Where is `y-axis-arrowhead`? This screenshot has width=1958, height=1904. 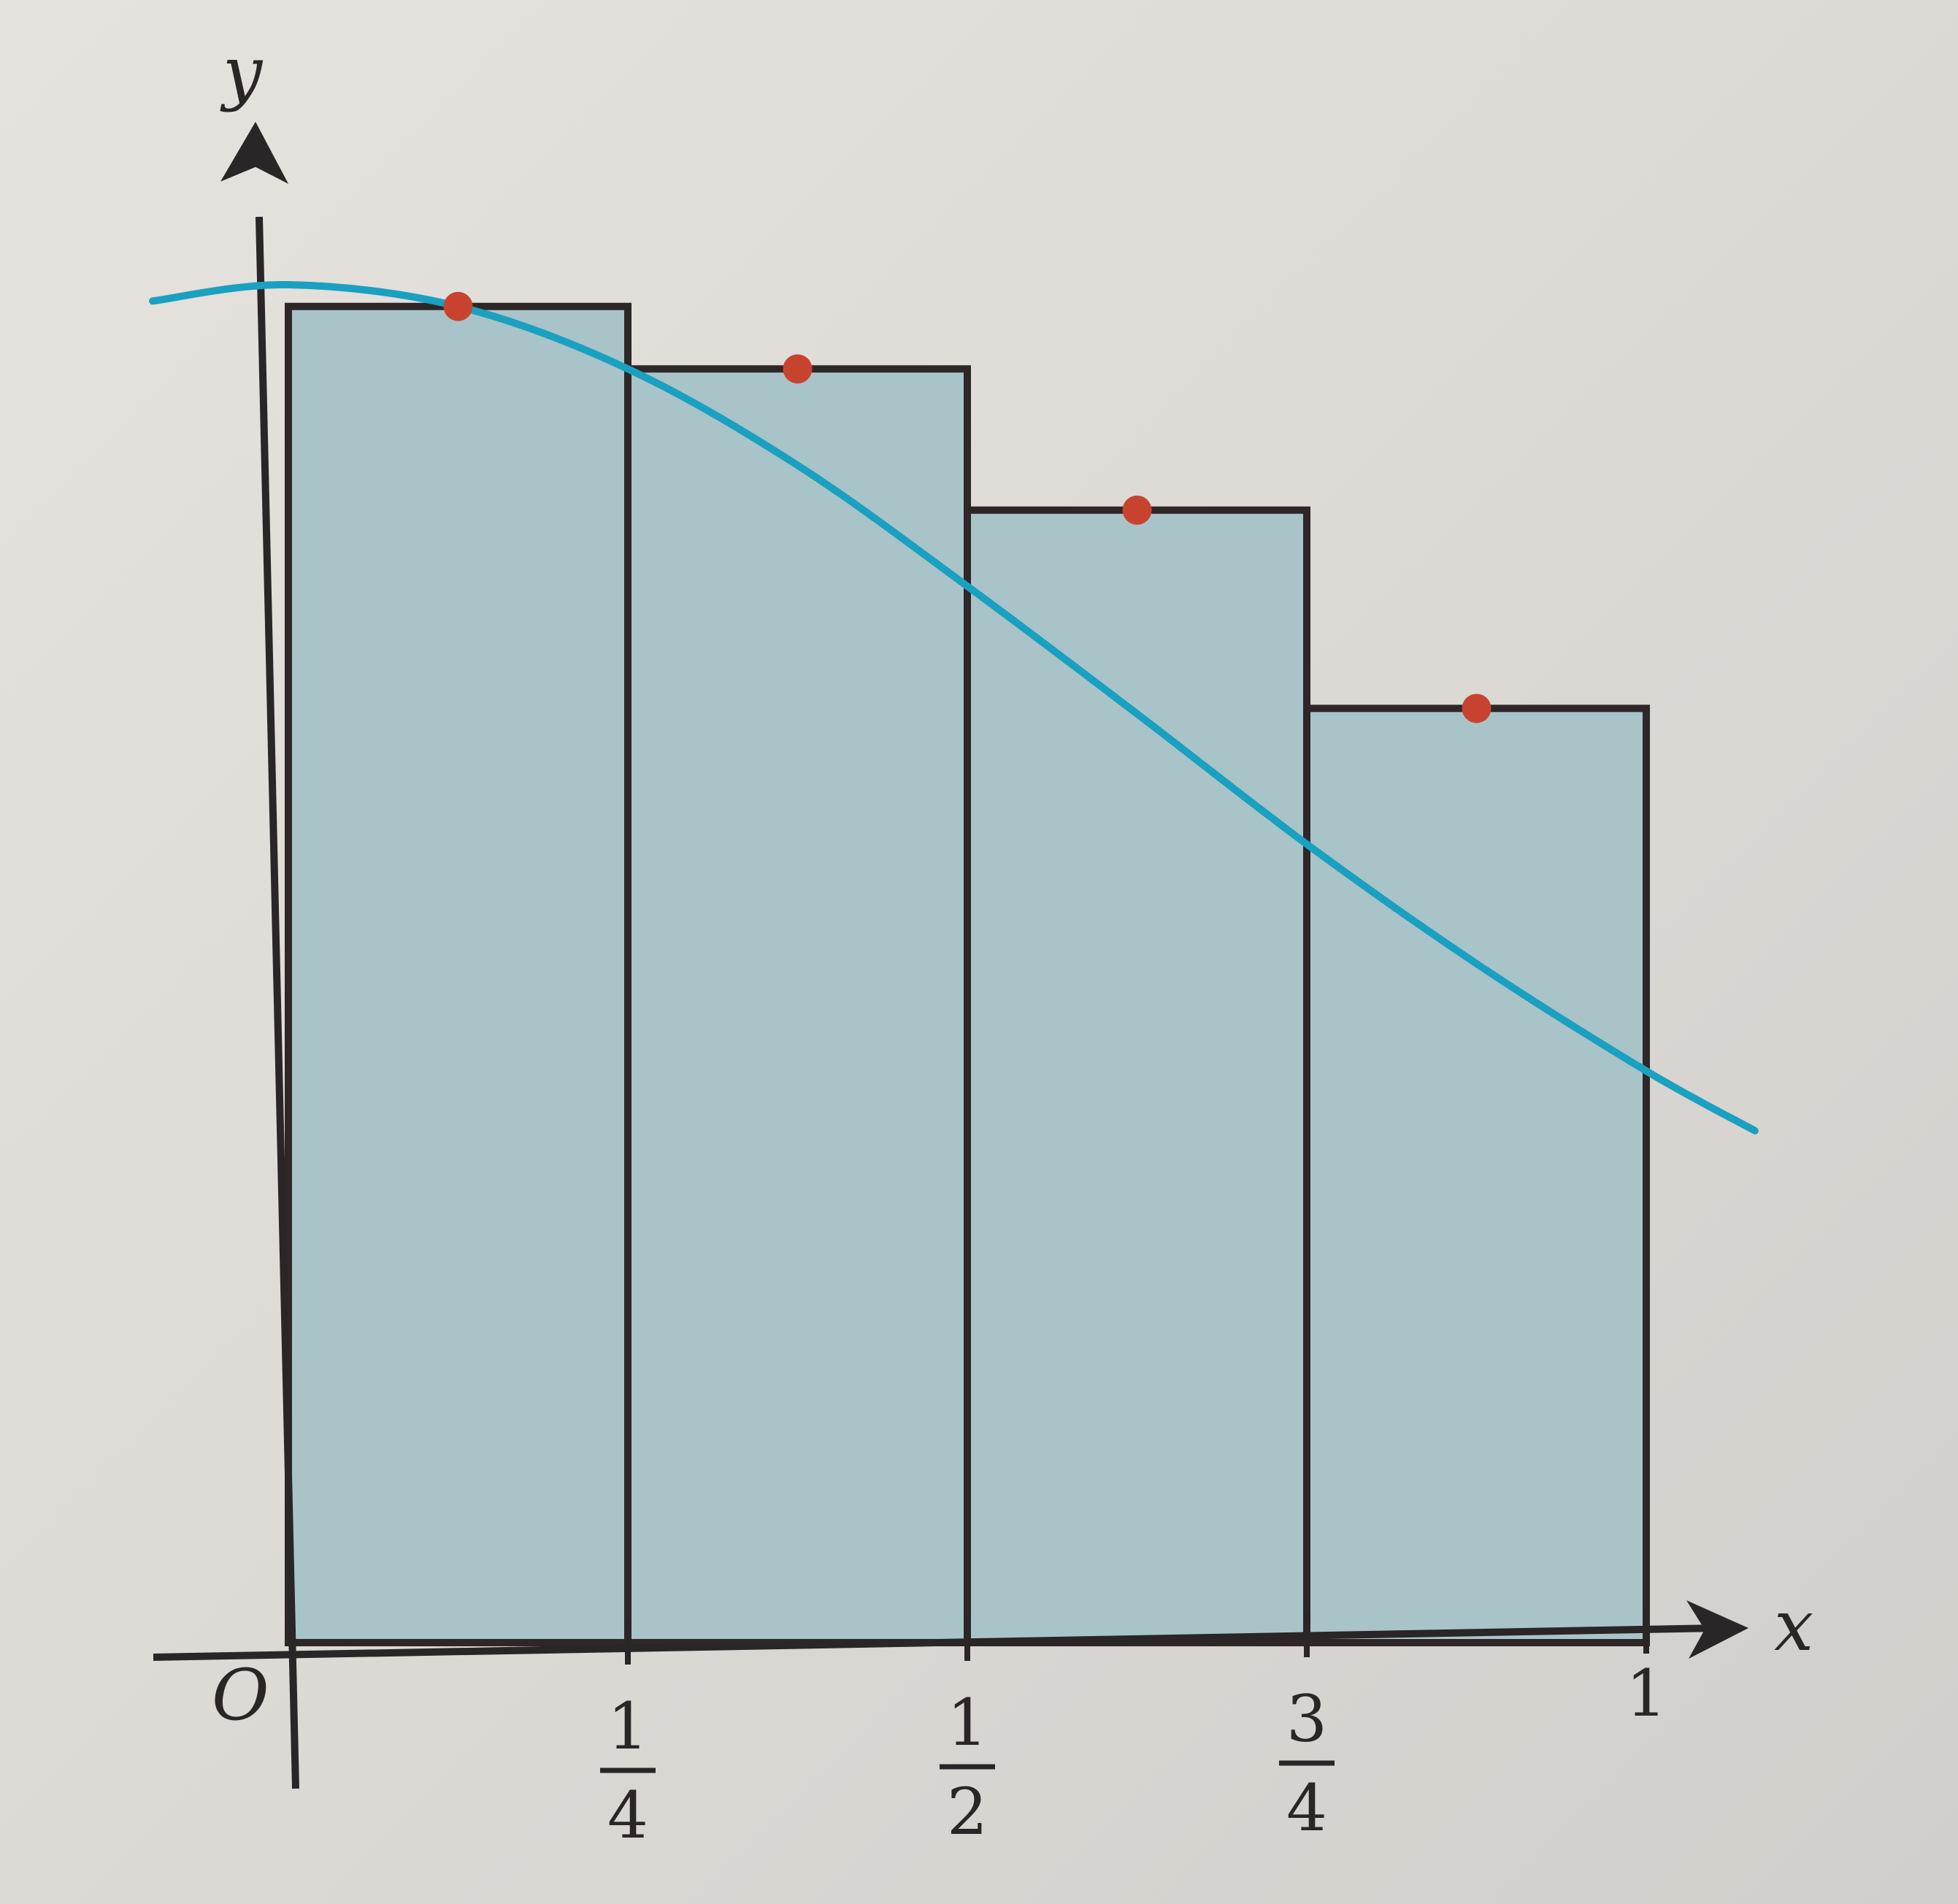
y-axis-arrowhead is located at coordinates (254, 152).